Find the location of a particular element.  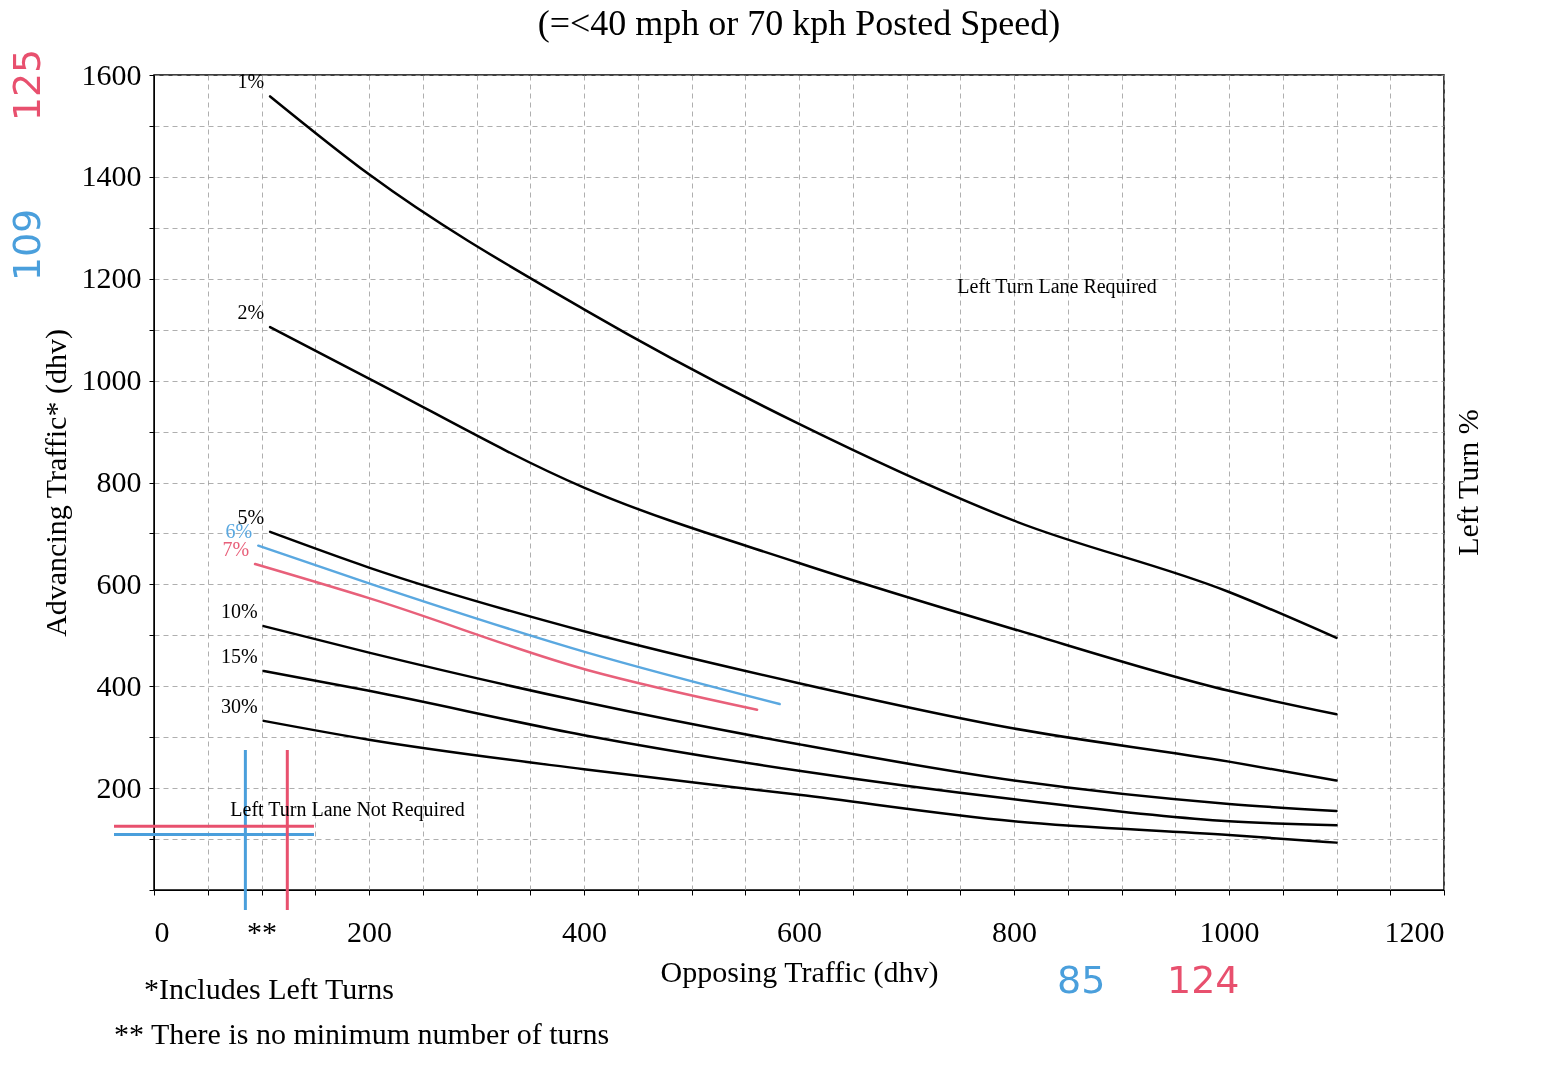

ref-line-label: 109 is located at coordinates (27, 245).